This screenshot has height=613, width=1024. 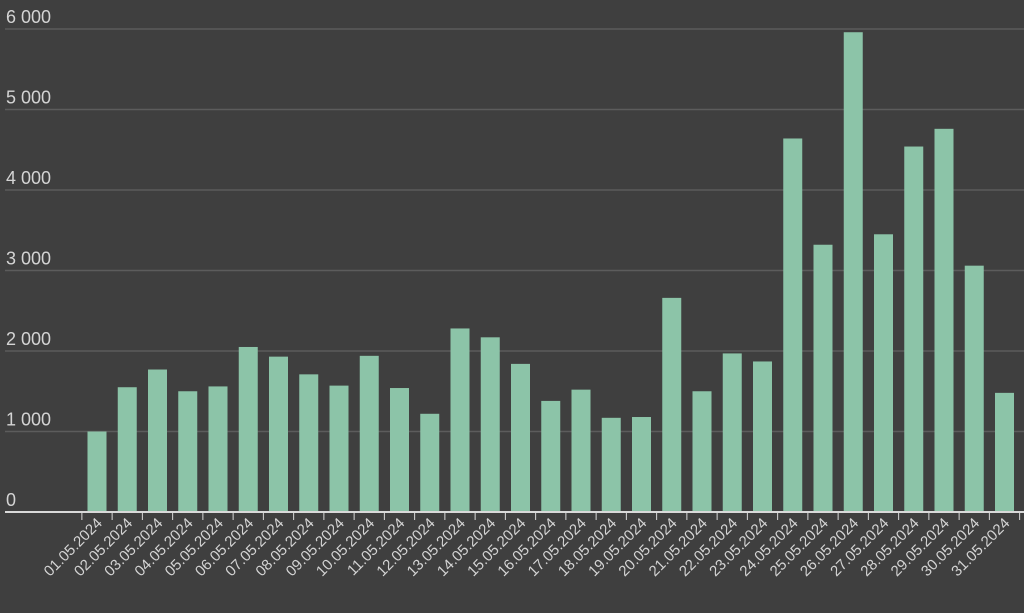 What do you see at coordinates (28, 420) in the screenshot?
I see `y-tick-label: 1 000` at bounding box center [28, 420].